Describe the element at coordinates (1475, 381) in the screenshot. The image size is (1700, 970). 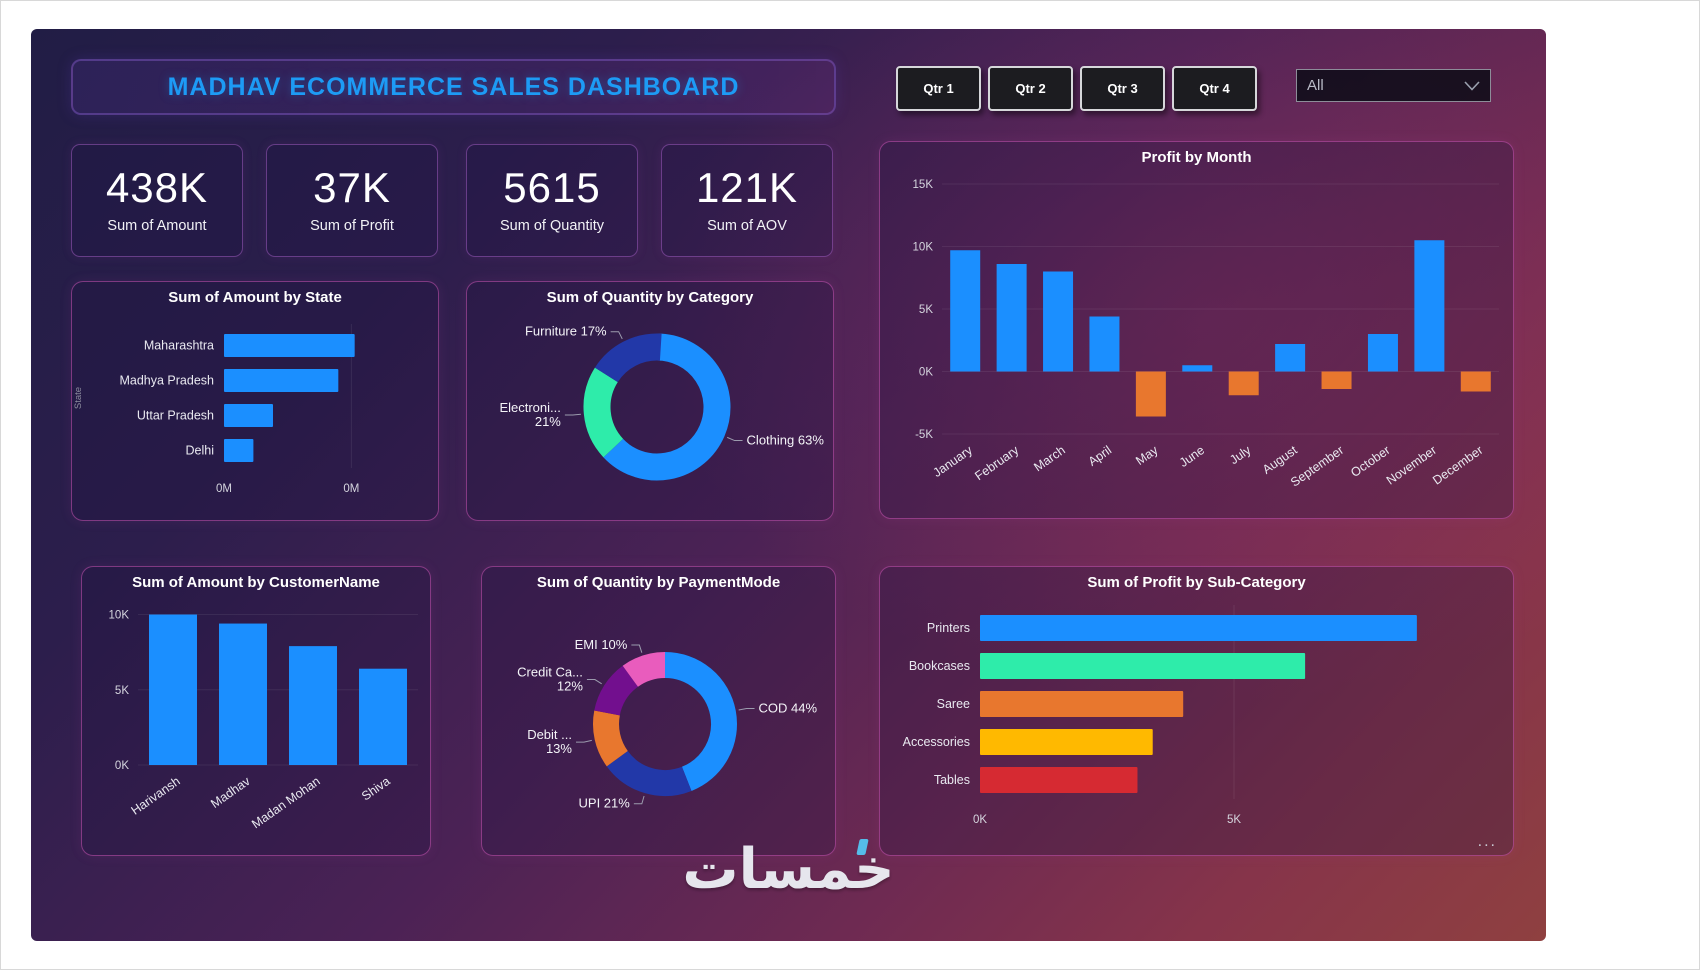
I see `bar-december` at that location.